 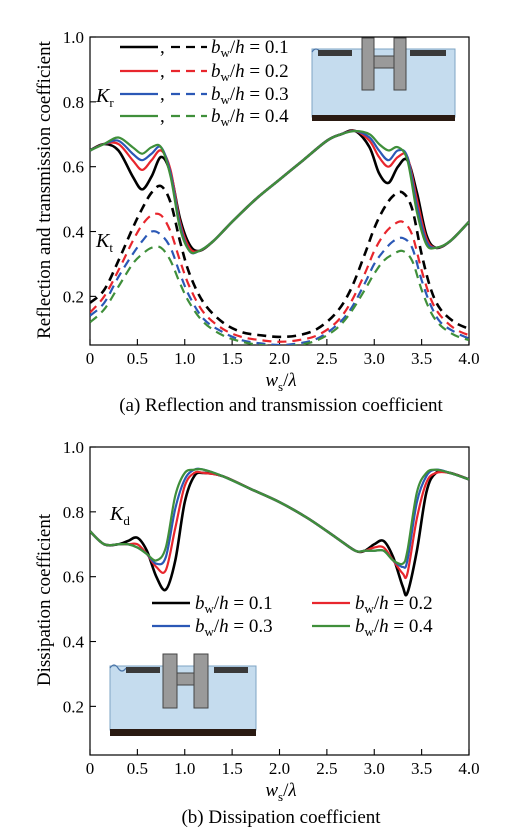 What do you see at coordinates (73, 167) in the screenshot?
I see `chart-a-ytick-label: 0.6` at bounding box center [73, 167].